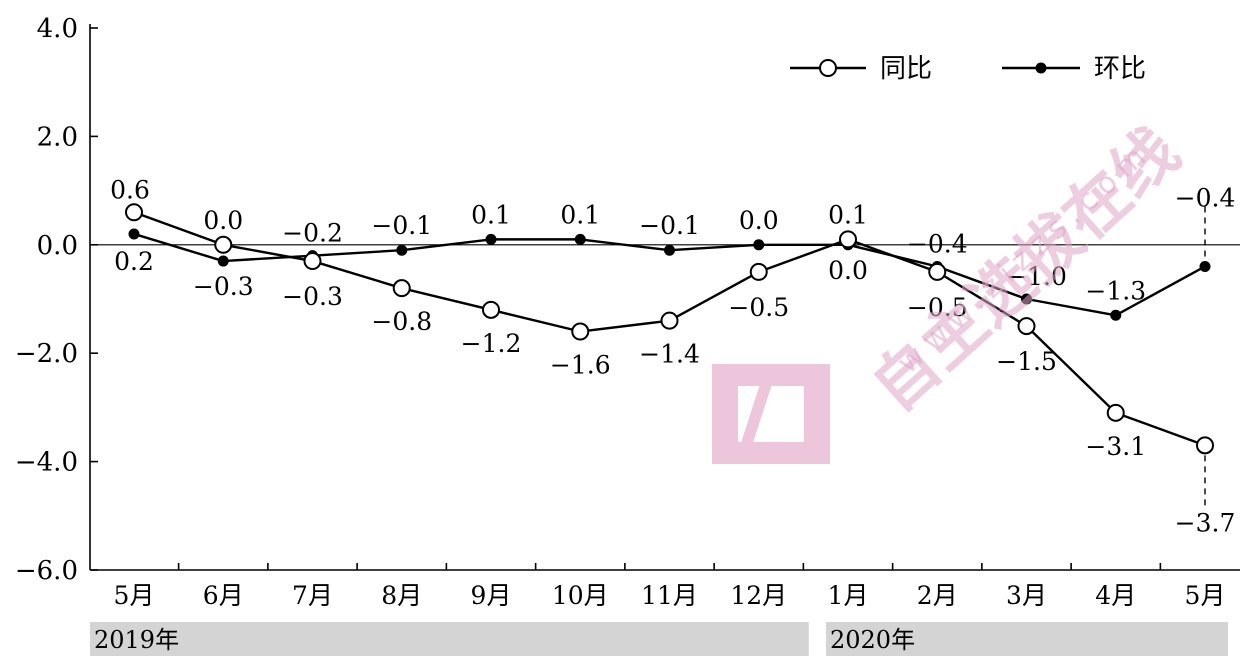 The height and width of the screenshot is (656, 1252). What do you see at coordinates (580, 595) in the screenshot?
I see `x-tick-label: 10月` at bounding box center [580, 595].